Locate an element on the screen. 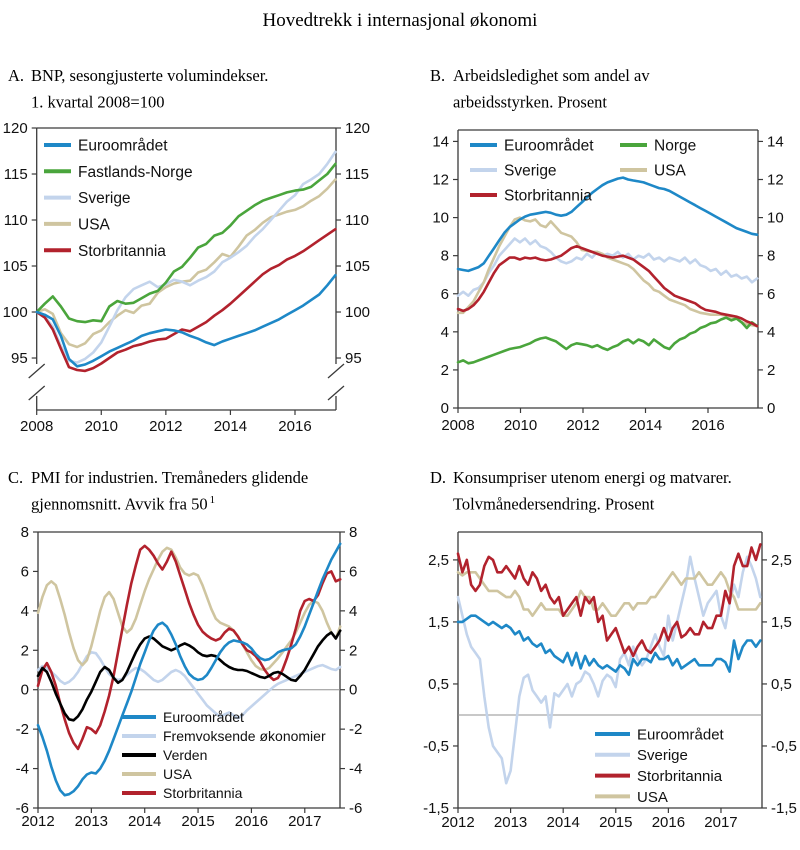 This screenshot has width=800, height=850. panel-title-d-line1: Konsumpriser utenom energi og matvarer. is located at coordinates (592, 477).